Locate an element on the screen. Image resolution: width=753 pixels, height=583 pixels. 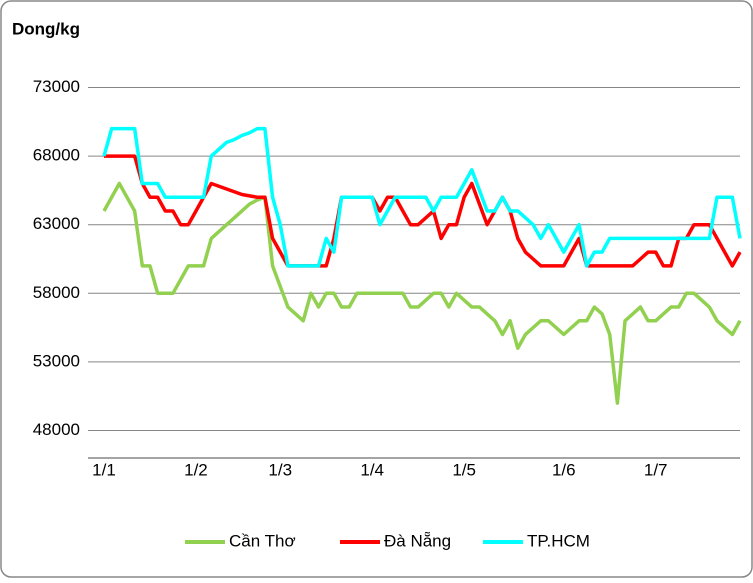
legend-label: Cần Thơ is located at coordinates (262, 540).